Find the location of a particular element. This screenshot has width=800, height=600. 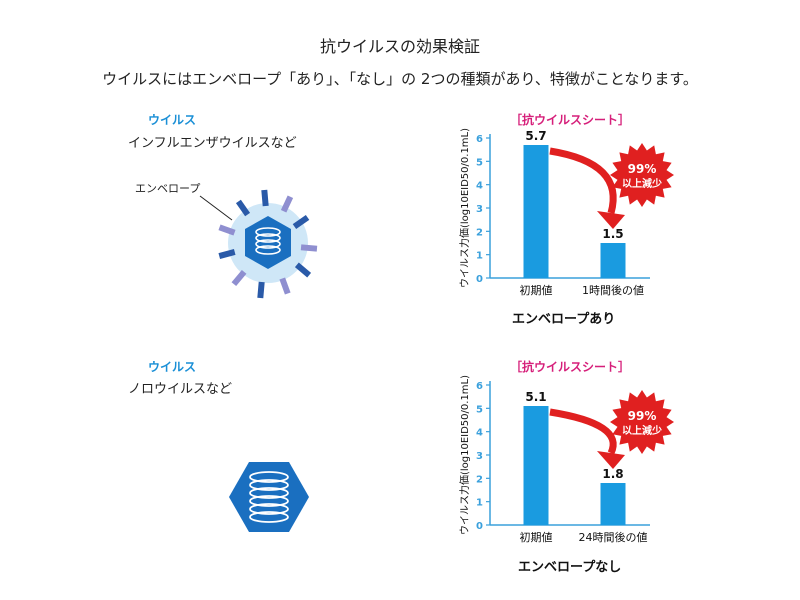

chart2-decrease-arrow is located at coordinates (583, 431).